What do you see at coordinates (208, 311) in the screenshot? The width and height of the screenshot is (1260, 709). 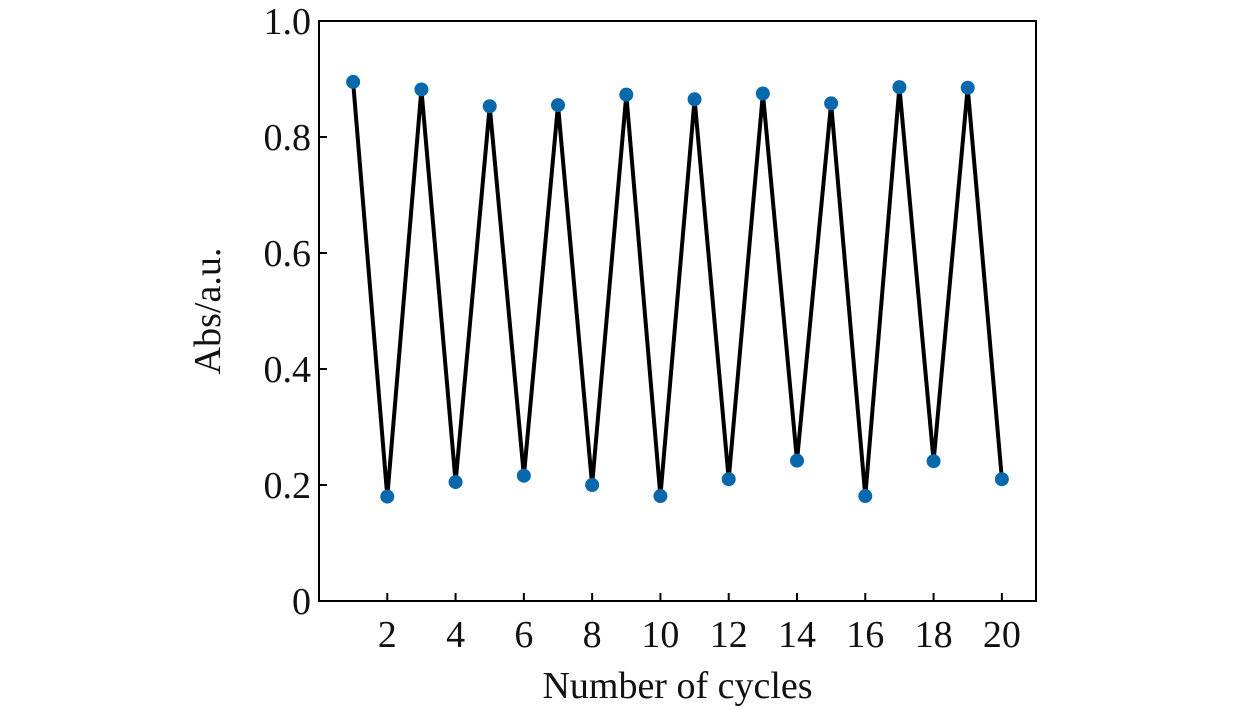 I see `y-axis-label: Abs/a.u.` at bounding box center [208, 311].